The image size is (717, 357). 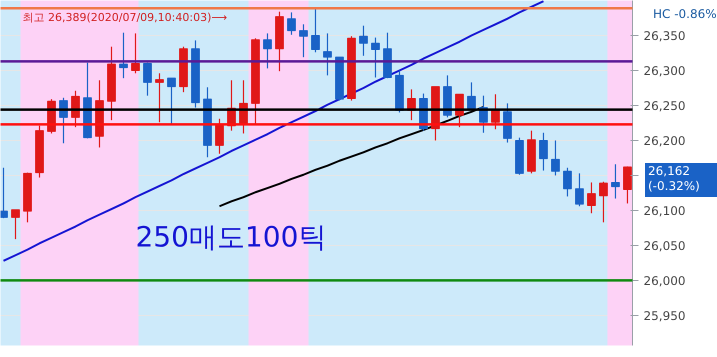 I want to click on y-tick-label: 26,300, so click(x=665, y=71).